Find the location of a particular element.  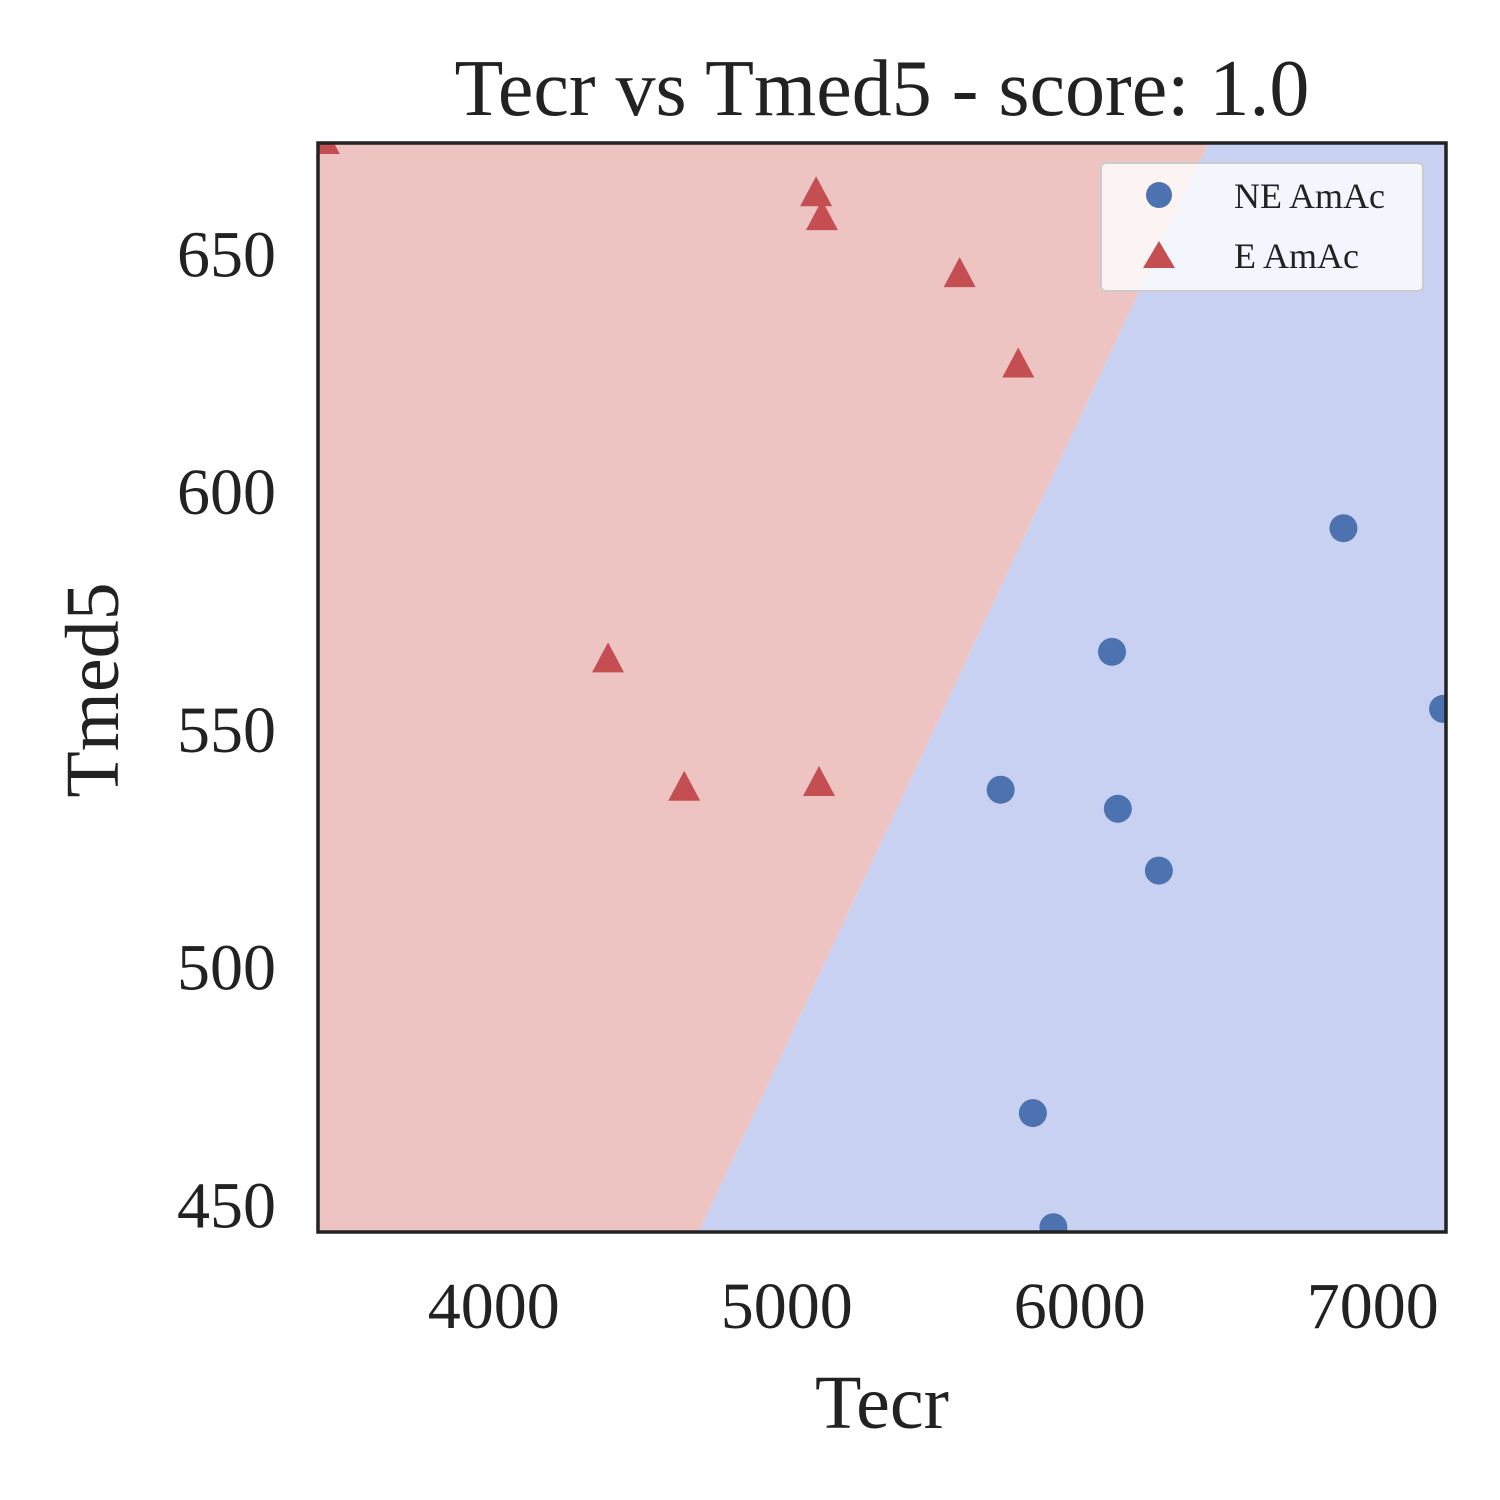

y-tick-label: 450 is located at coordinates (226, 1205).